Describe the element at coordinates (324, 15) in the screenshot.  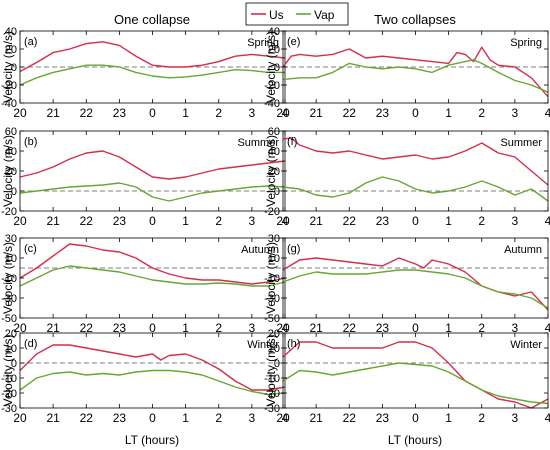
I see `legend-vap-label: Vap` at that location.